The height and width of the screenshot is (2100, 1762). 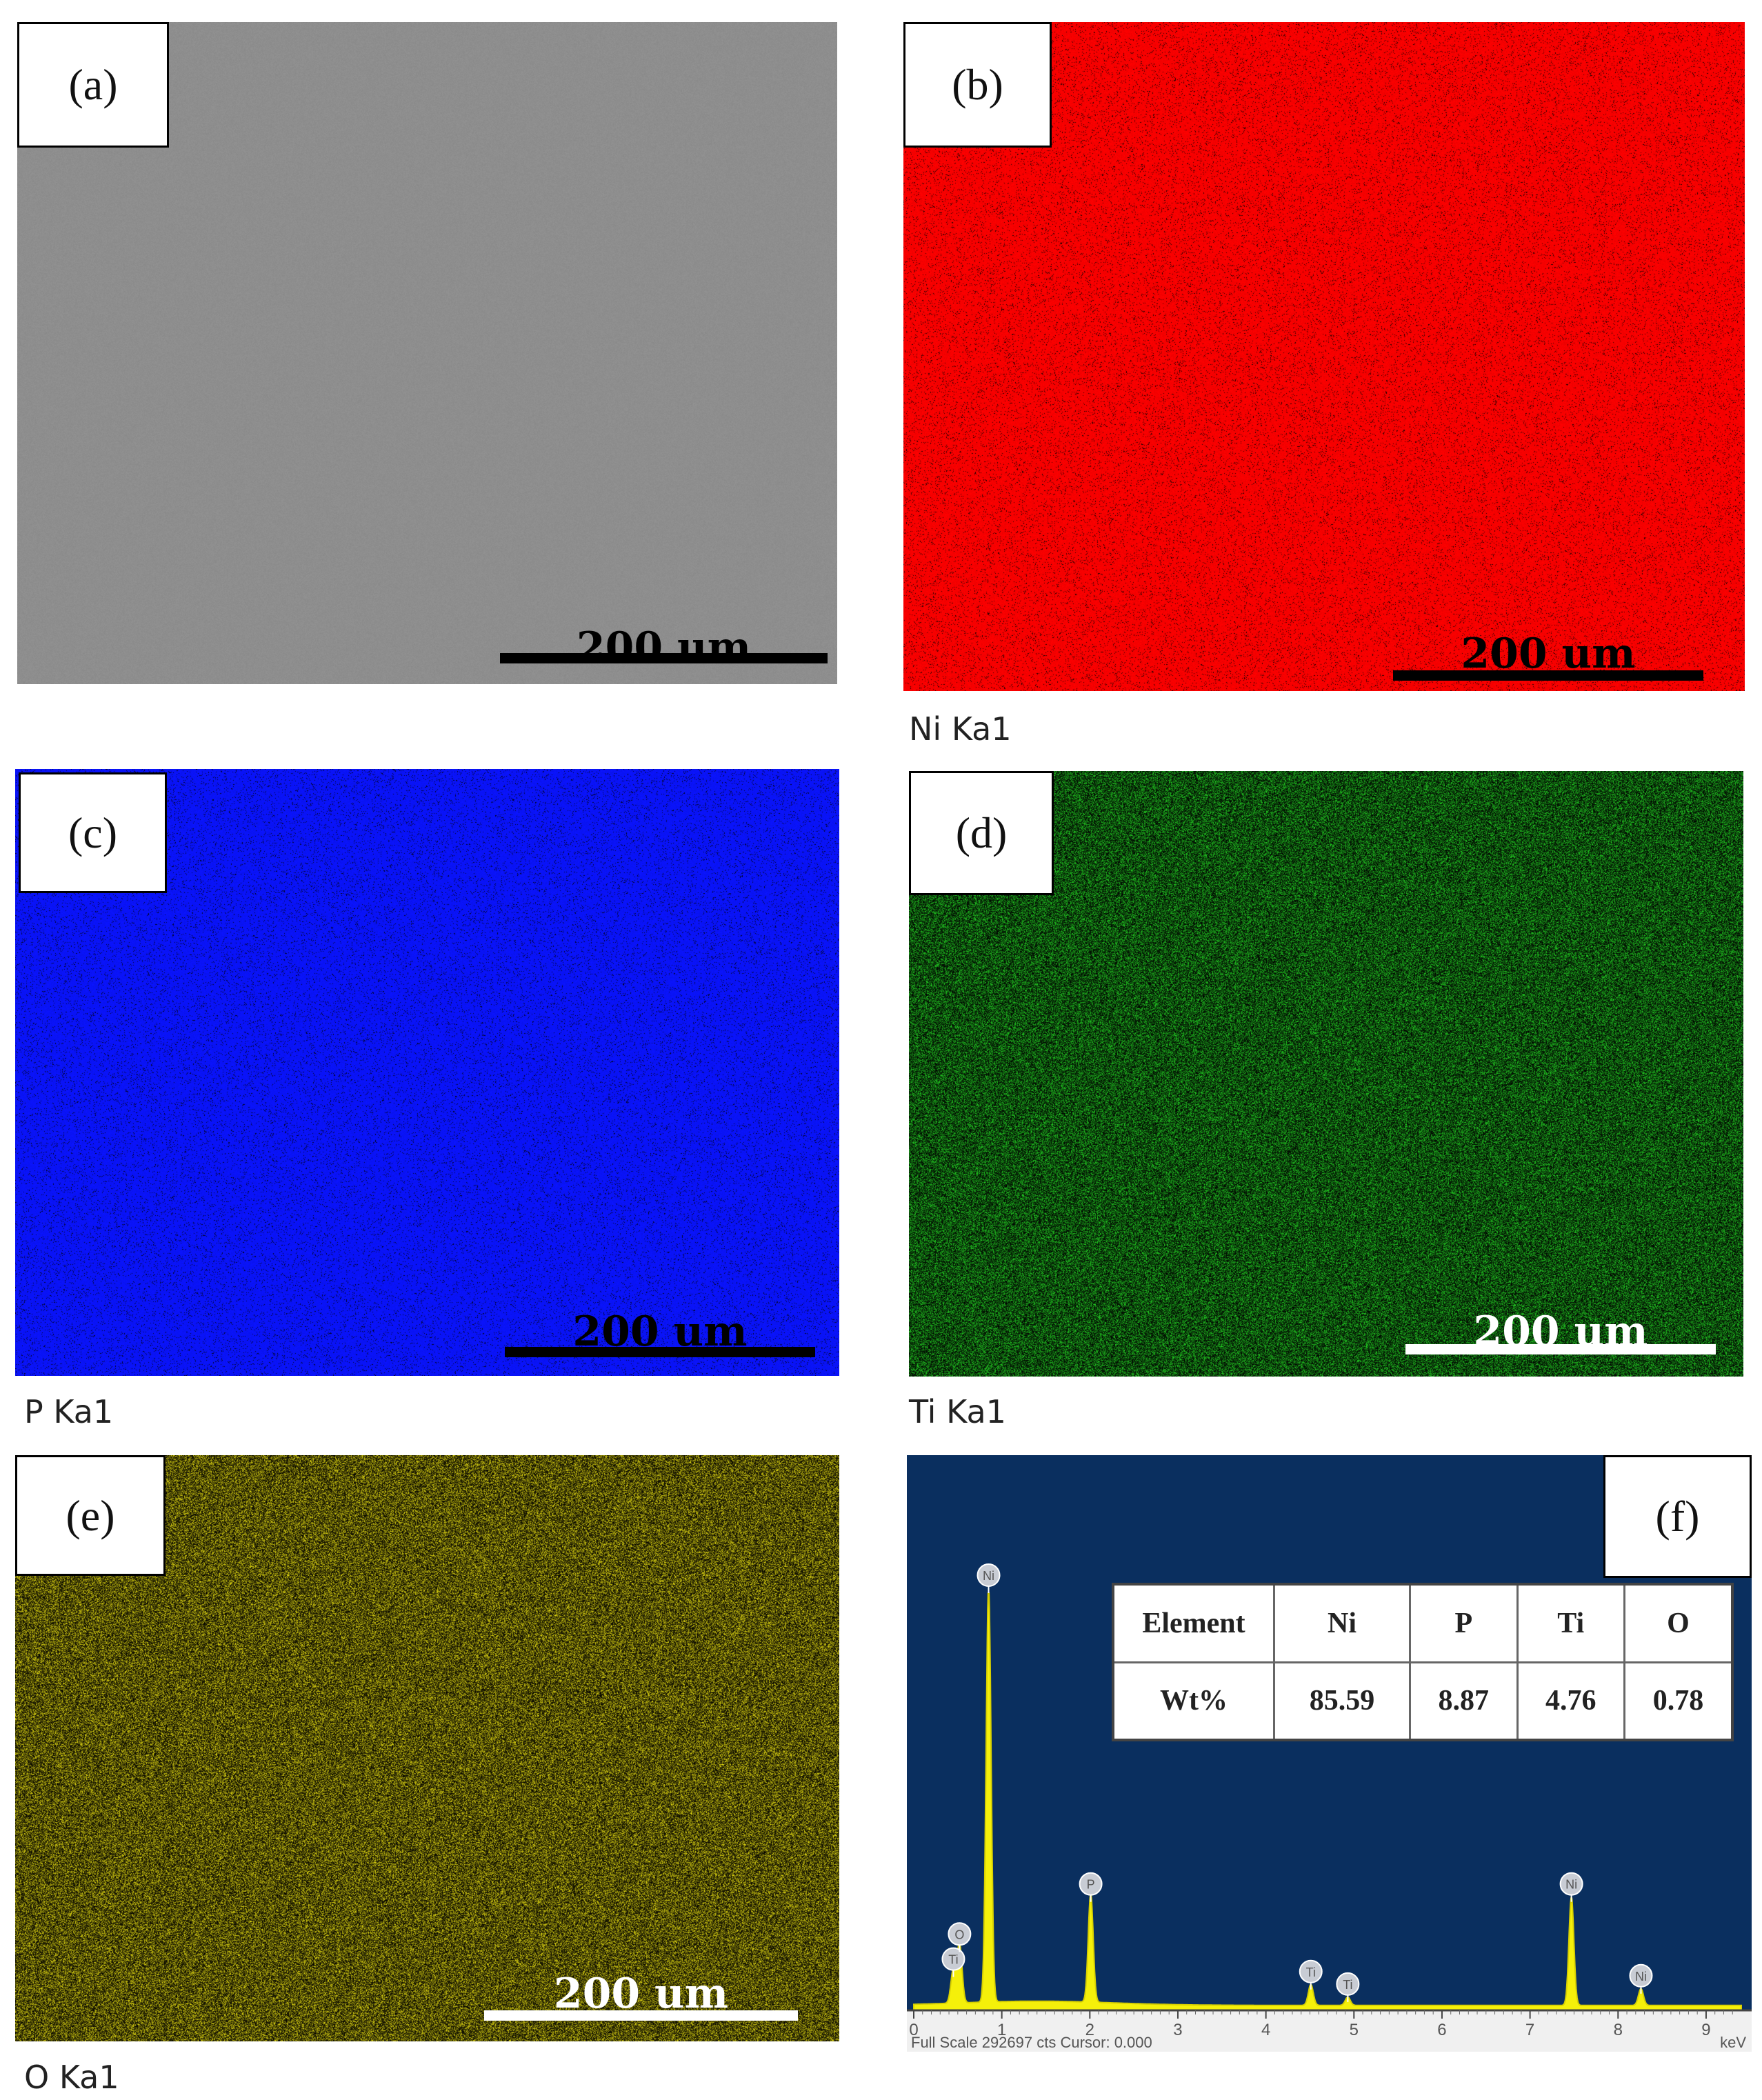 What do you see at coordinates (1342, 1701) in the screenshot?
I see `table-cell: 85.59` at bounding box center [1342, 1701].